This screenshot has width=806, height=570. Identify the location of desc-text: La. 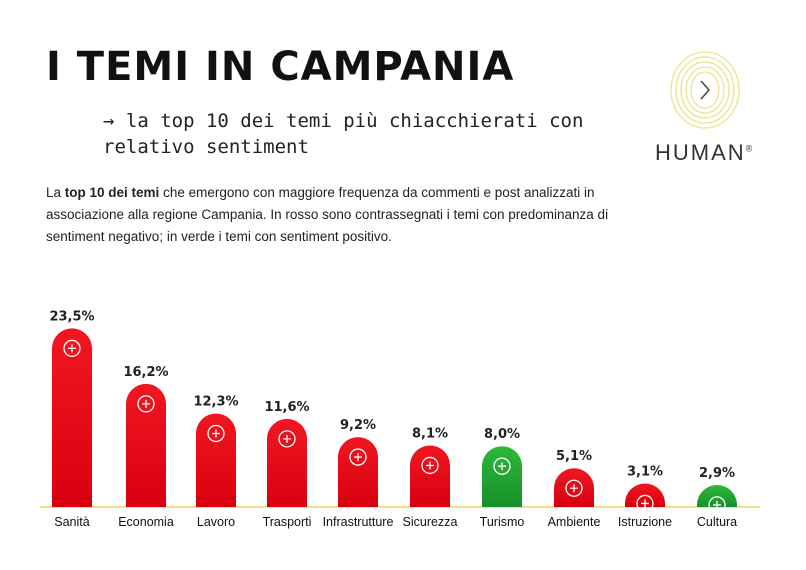
(55, 192).